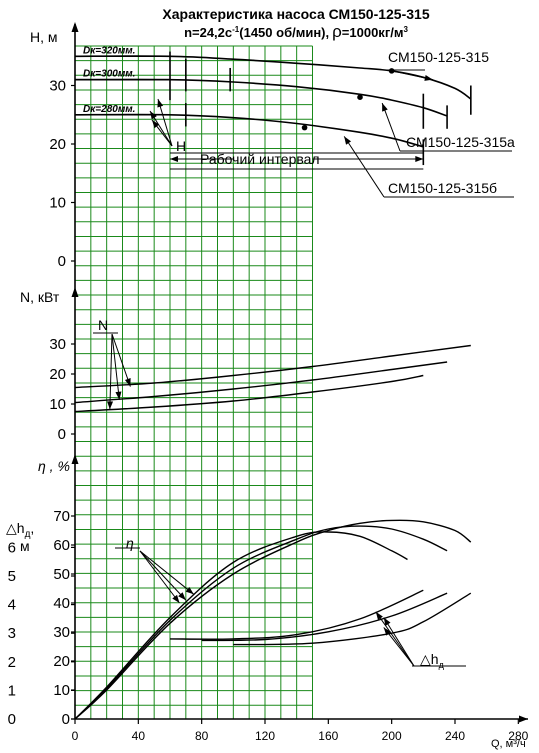  What do you see at coordinates (121, 360) in the screenshot?
I see `n-arrow-1-leader` at bounding box center [121, 360].